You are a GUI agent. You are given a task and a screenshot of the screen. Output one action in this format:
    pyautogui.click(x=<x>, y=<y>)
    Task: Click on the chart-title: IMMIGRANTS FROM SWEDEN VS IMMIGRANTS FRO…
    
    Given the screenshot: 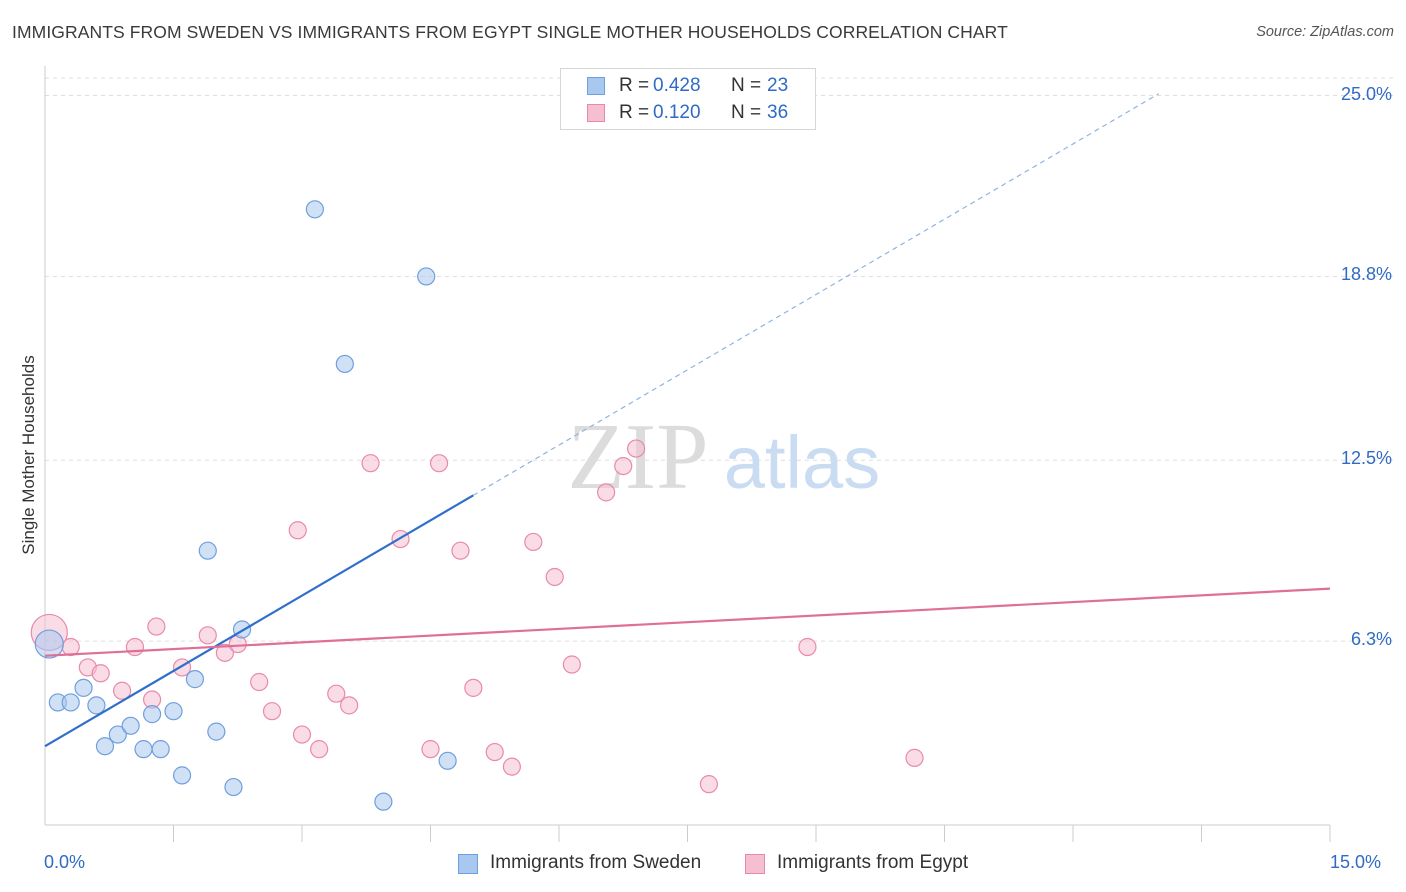 What is the action you would take?
    pyautogui.click(x=510, y=32)
    